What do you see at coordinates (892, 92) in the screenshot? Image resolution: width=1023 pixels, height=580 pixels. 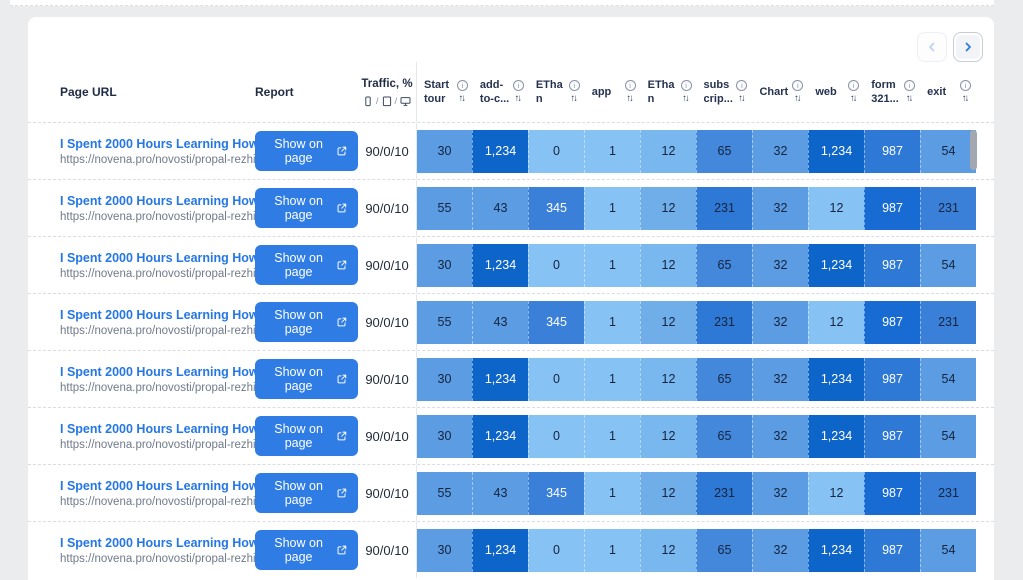 I see `metric-column-header: form 321... i ↑↓` at bounding box center [892, 92].